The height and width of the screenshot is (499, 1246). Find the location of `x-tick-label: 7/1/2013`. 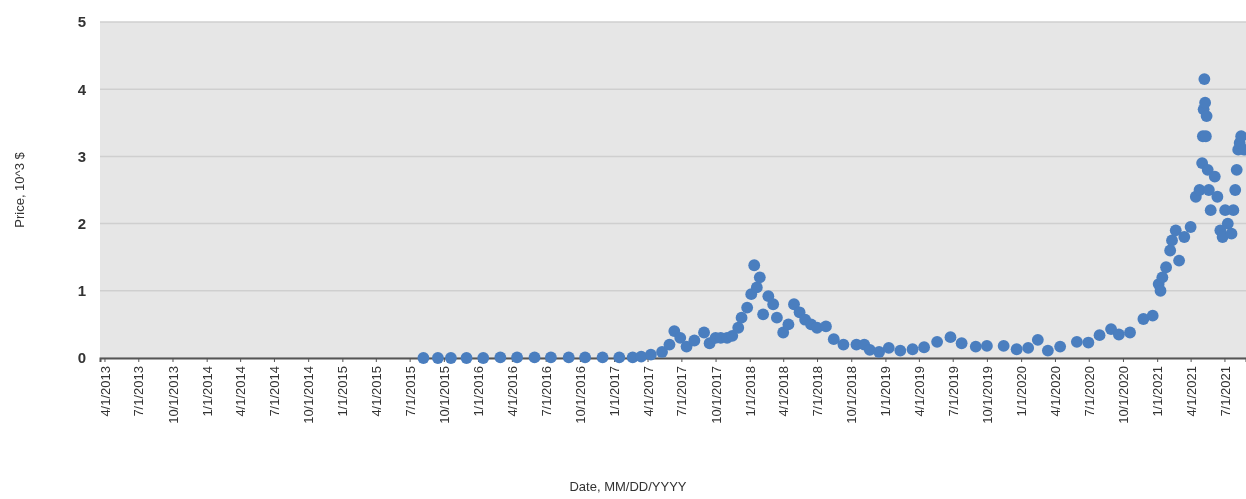

x-tick-label: 7/1/2013 is located at coordinates (139, 391).